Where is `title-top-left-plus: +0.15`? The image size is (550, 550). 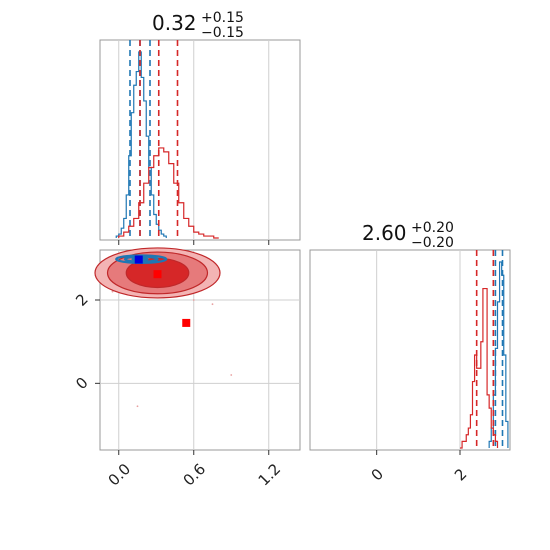
title-top-left-plus: +0.15 is located at coordinates (222, 18).